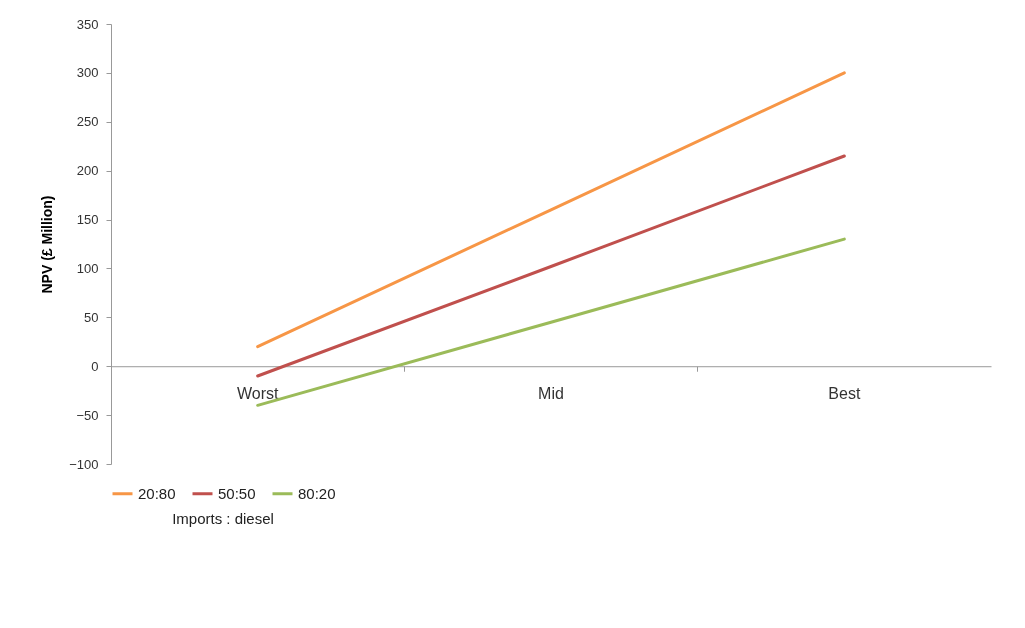  I want to click on y-tick-label: 100, so click(87, 268).